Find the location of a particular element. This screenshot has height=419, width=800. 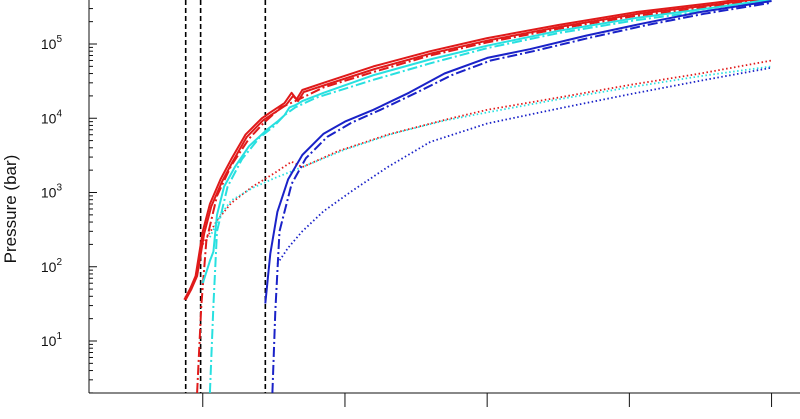

reference-lines is located at coordinates (225, 196).